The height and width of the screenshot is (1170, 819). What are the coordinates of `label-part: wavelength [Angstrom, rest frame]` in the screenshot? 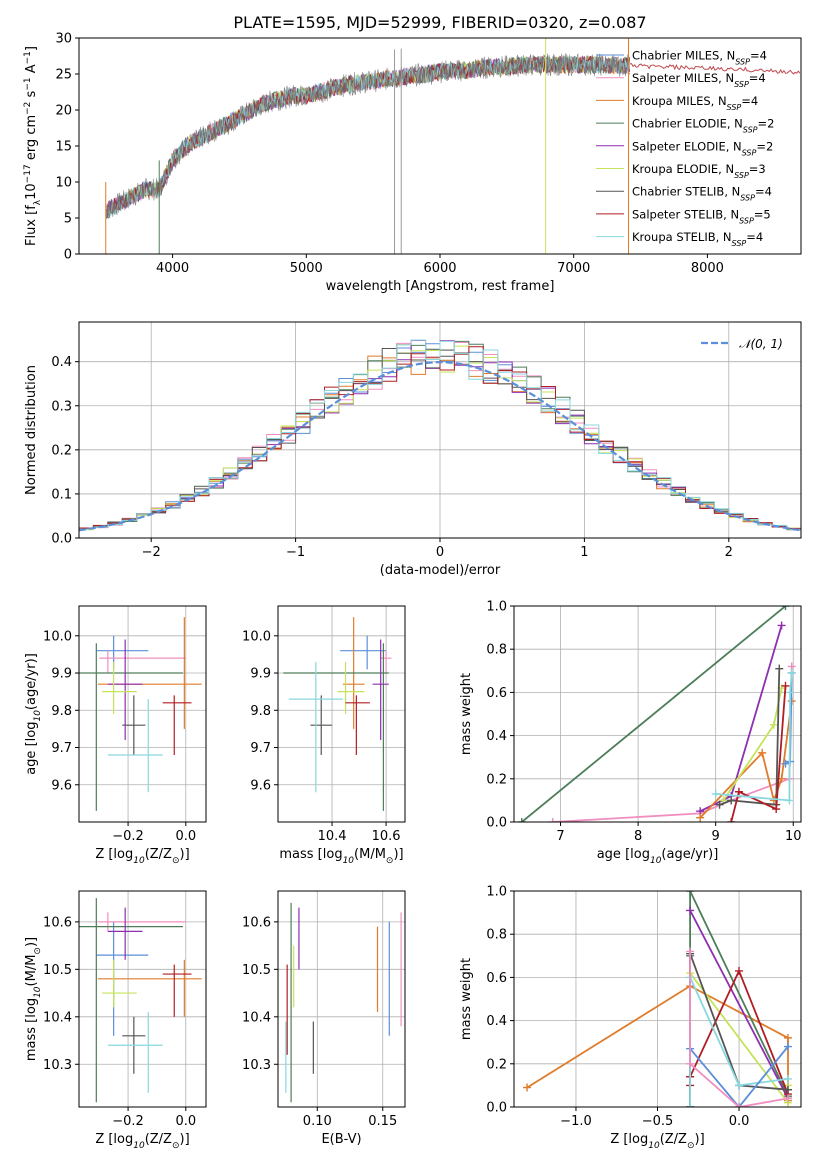 It's located at (440, 286).